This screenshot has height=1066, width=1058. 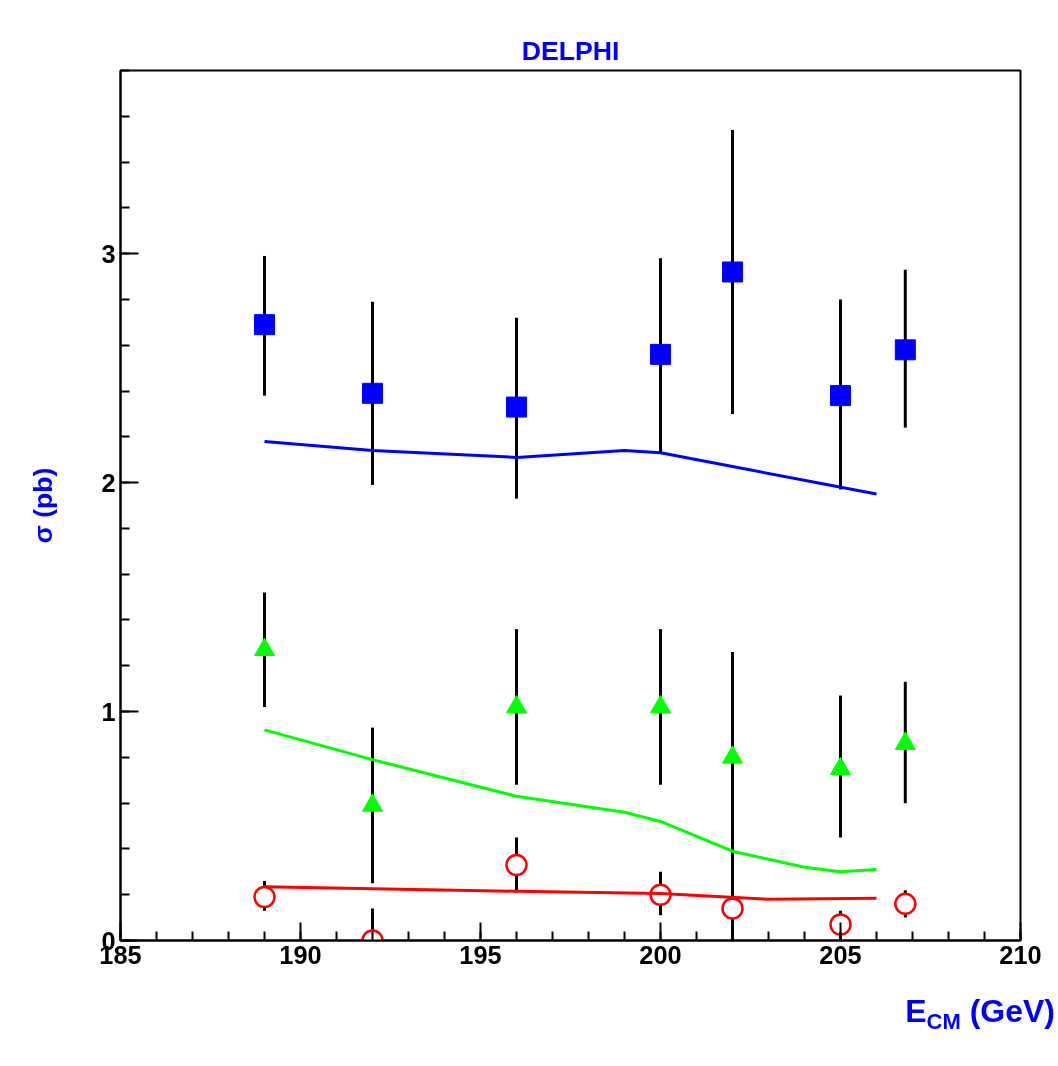 What do you see at coordinates (108, 253) in the screenshot?
I see `y-tick-label: 3` at bounding box center [108, 253].